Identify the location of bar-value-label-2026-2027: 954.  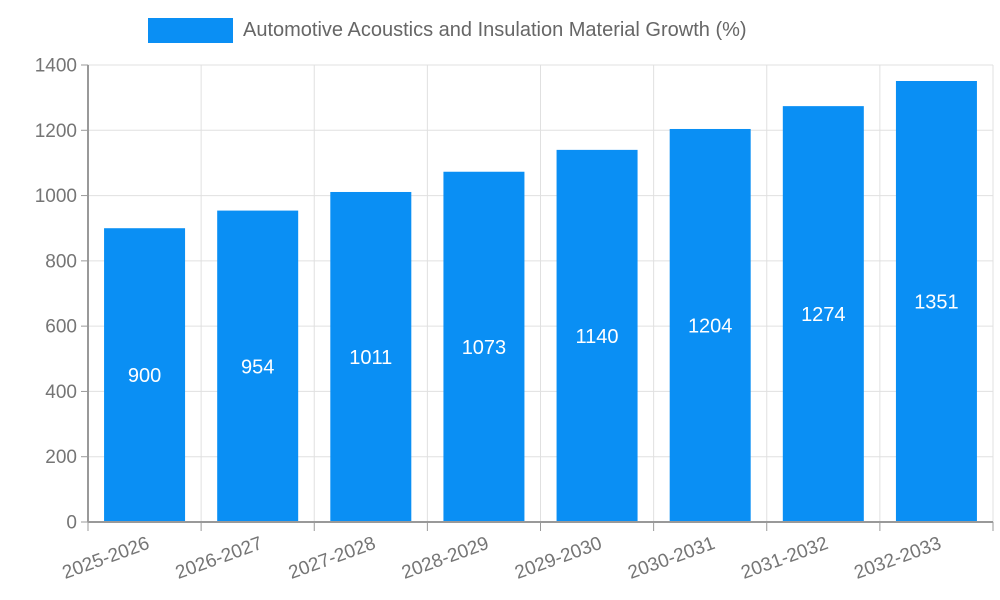
(257, 367).